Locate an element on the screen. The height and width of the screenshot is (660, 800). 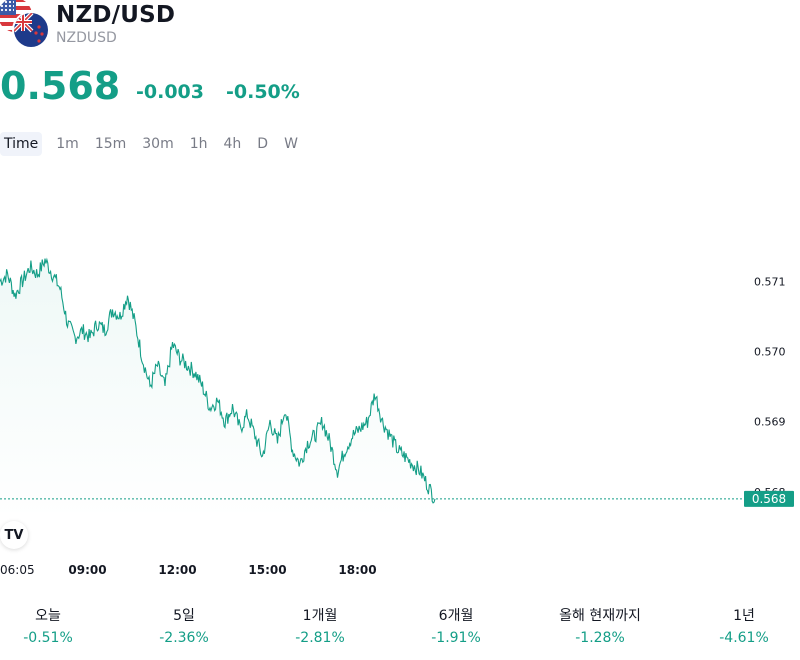
period-label: 1개월 is located at coordinates (320, 616).